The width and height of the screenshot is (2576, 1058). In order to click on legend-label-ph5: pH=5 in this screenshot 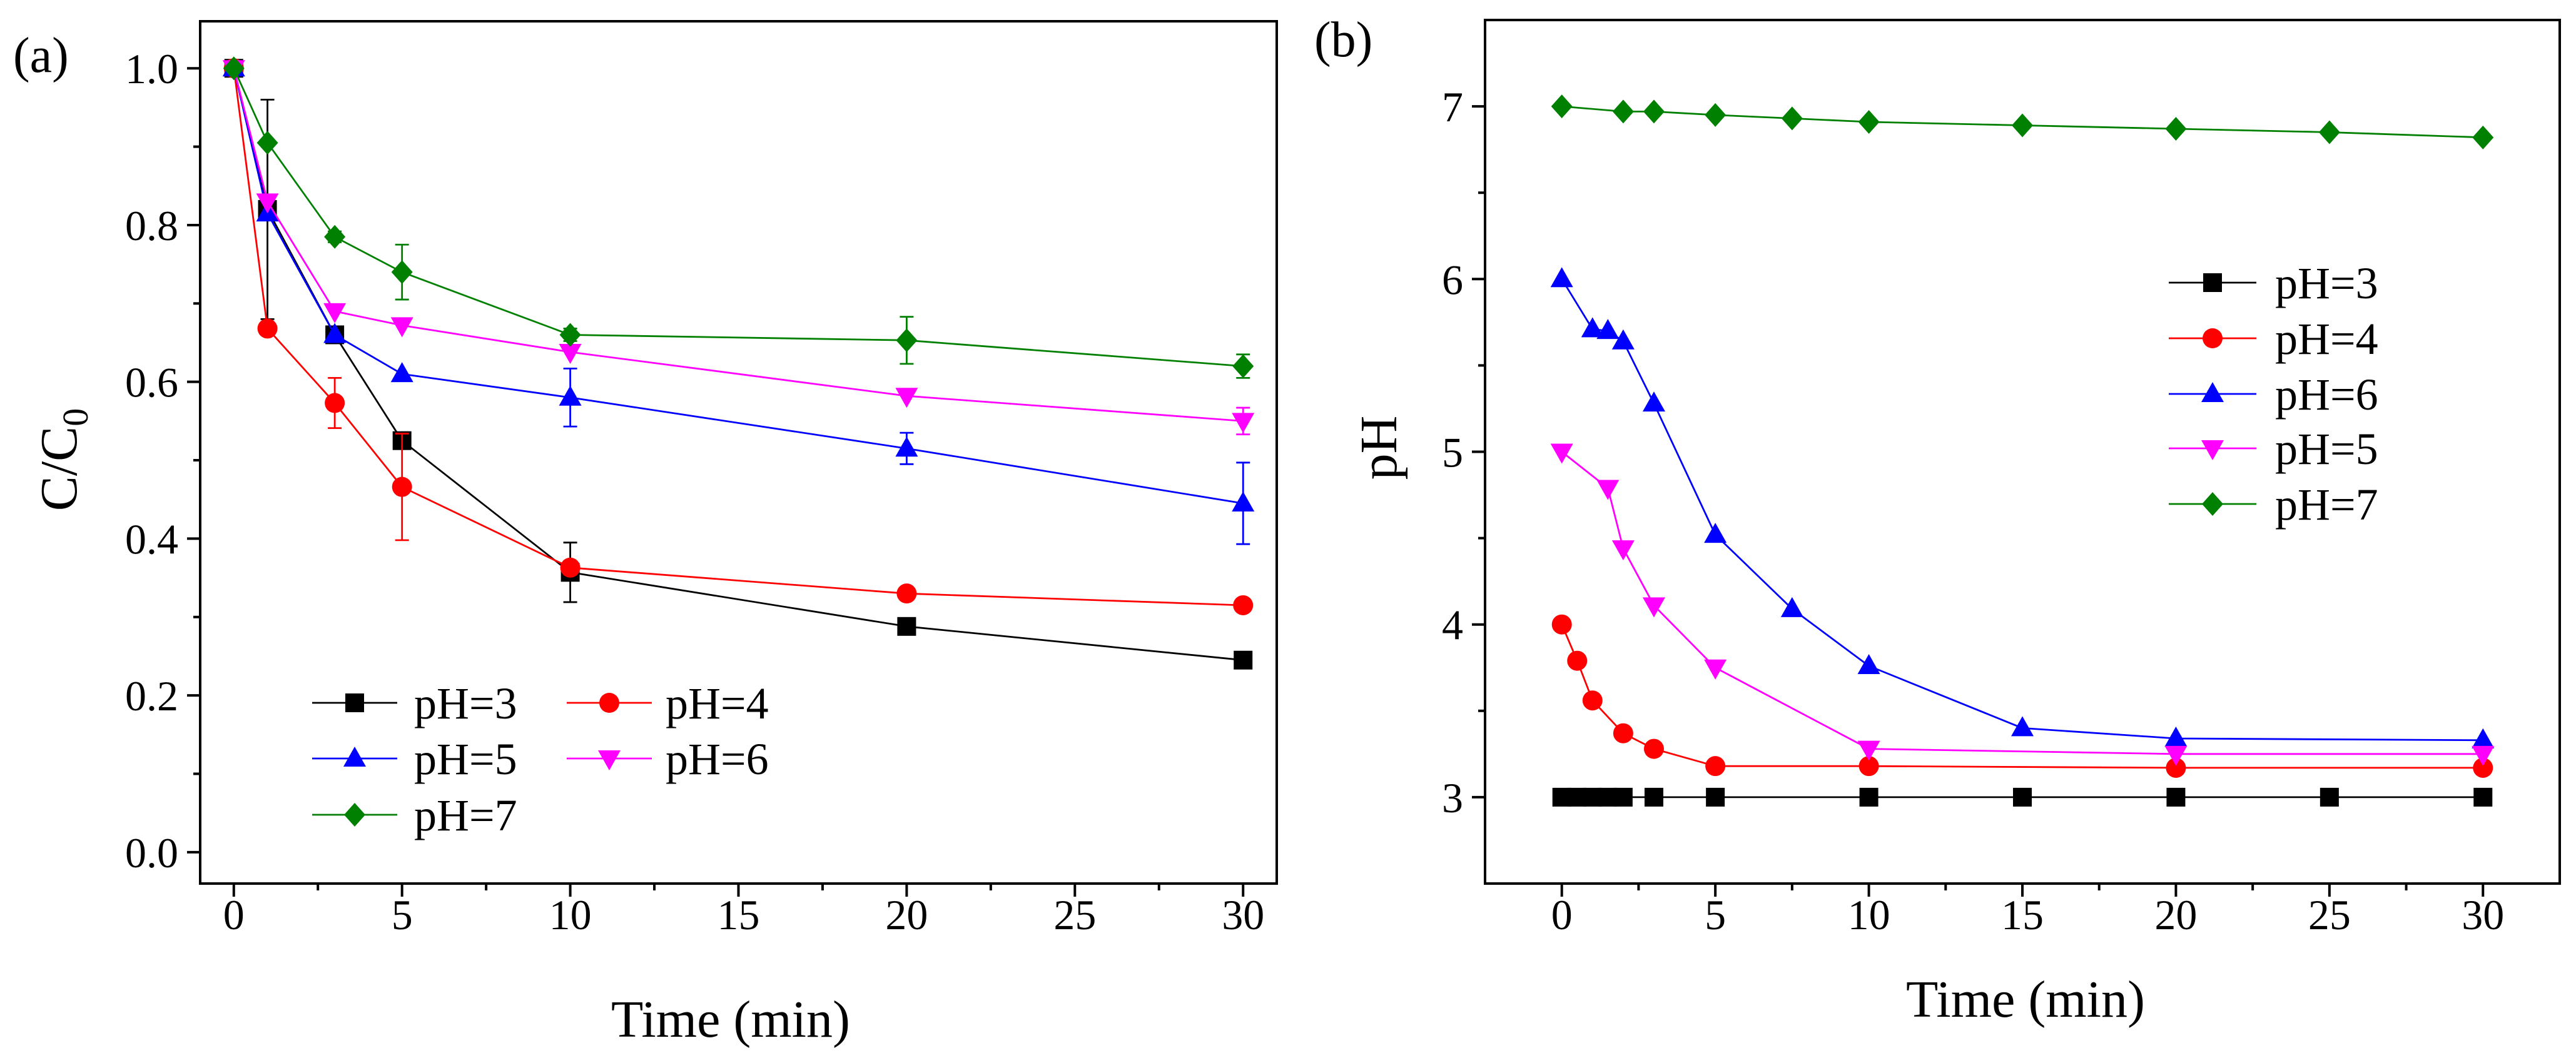, I will do `click(465, 759)`.